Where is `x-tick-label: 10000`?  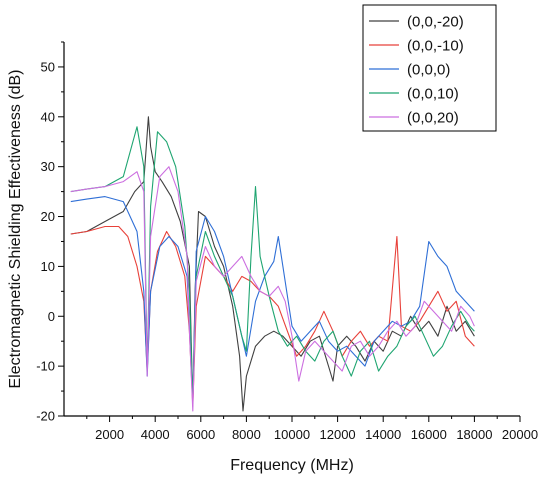
x-tick-label: 10000 is located at coordinates (292, 434).